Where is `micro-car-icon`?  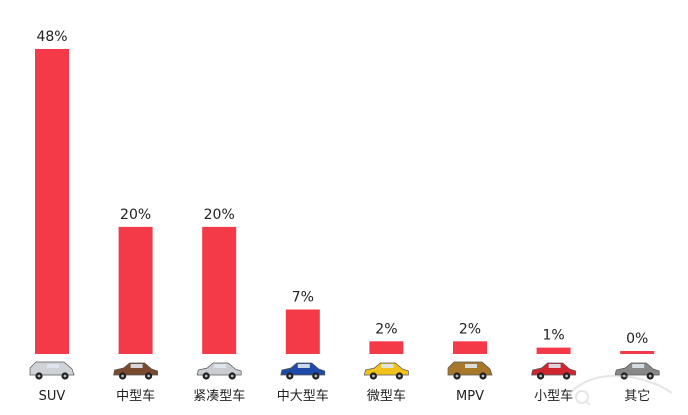
micro-car-icon is located at coordinates (386, 371).